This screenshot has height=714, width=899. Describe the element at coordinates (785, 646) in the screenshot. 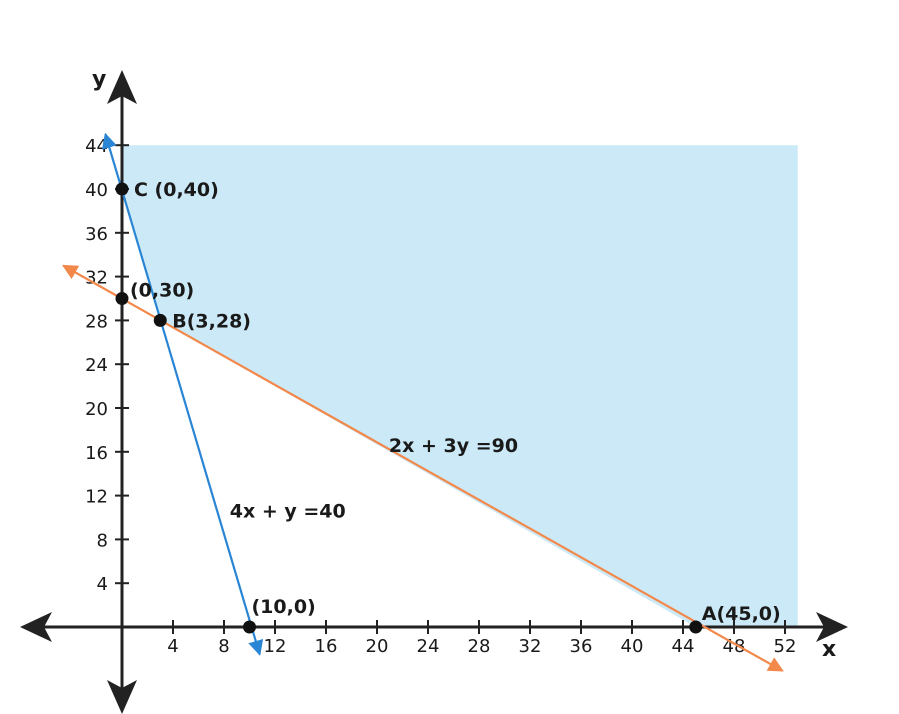

I see `x-tick-label: 52` at that location.